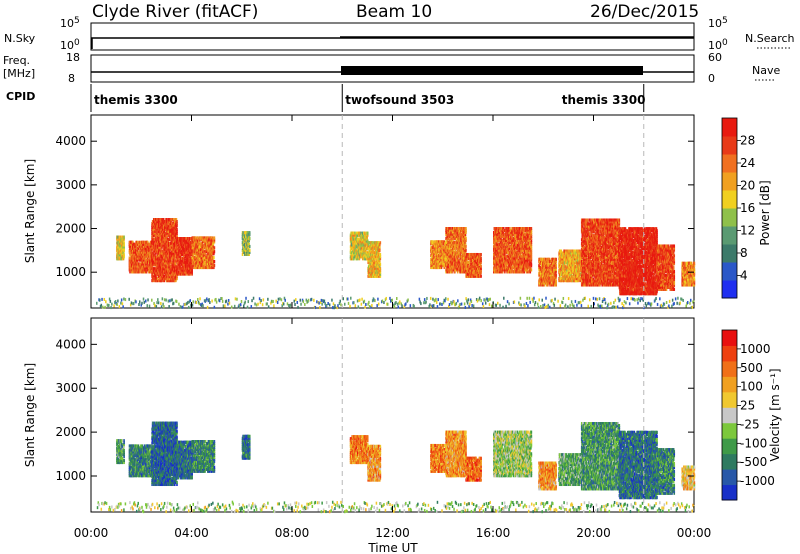 Image resolution: width=800 pixels, height=554 pixels. Describe the element at coordinates (399, 100) in the screenshot. I see `cpid-segment-label: twofsound 3503` at that location.